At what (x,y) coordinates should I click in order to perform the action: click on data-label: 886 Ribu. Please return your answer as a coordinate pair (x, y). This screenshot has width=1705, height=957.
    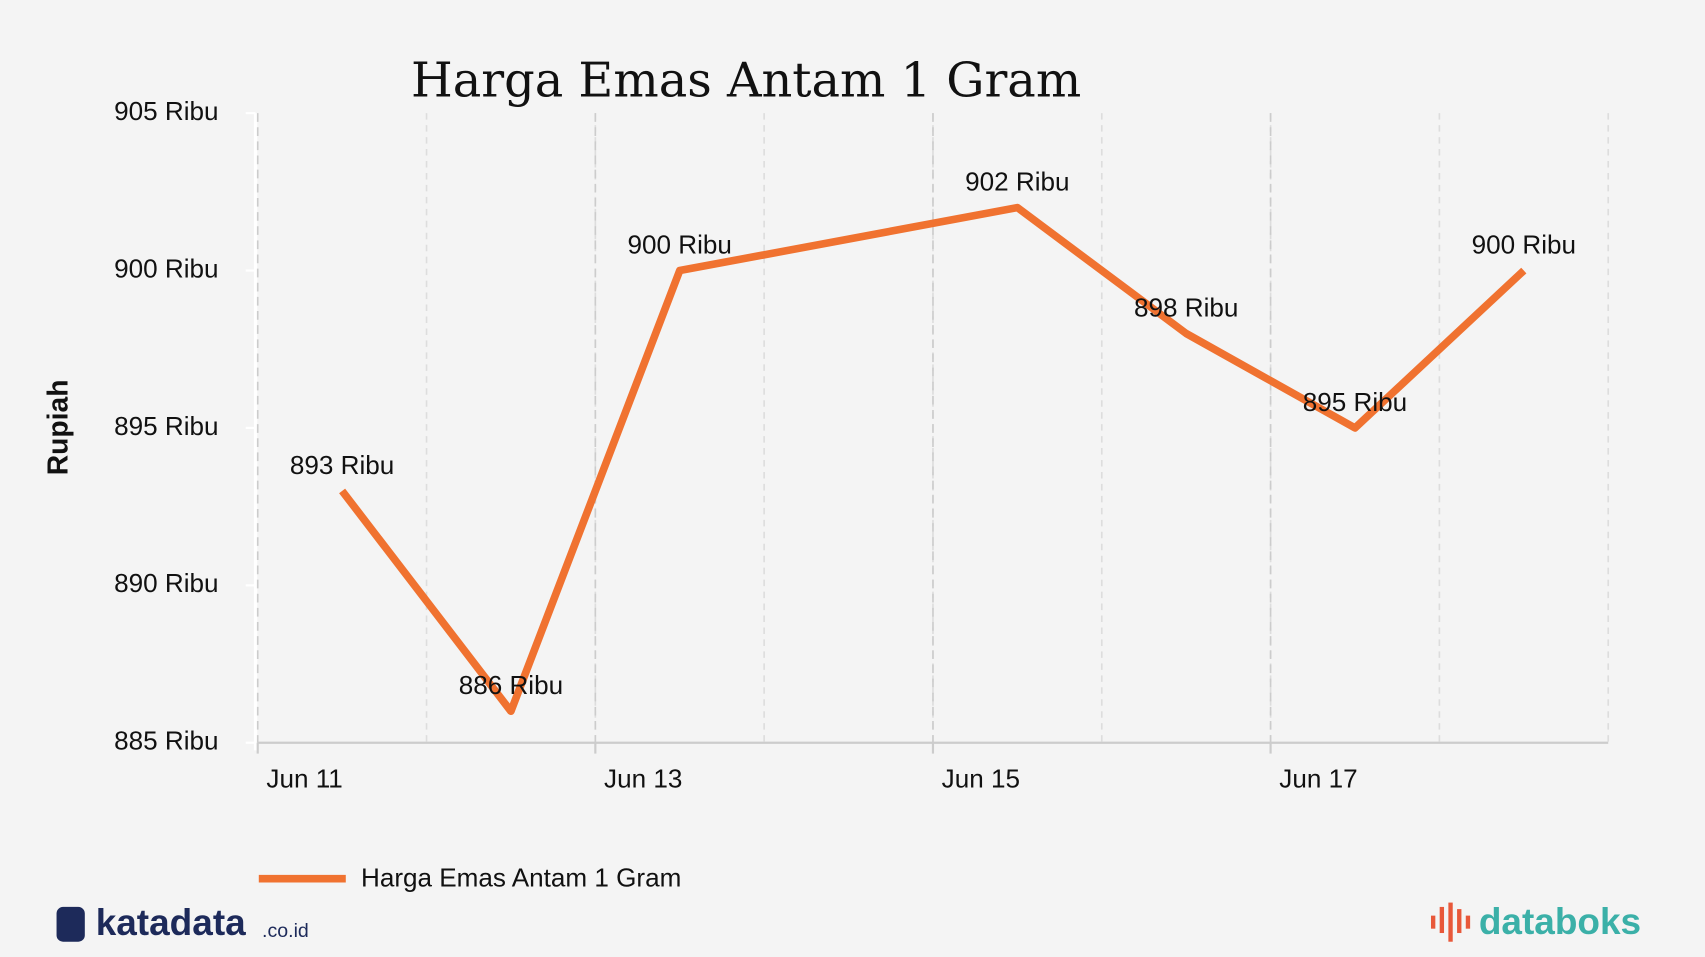
    Looking at the image, I should click on (511, 685).